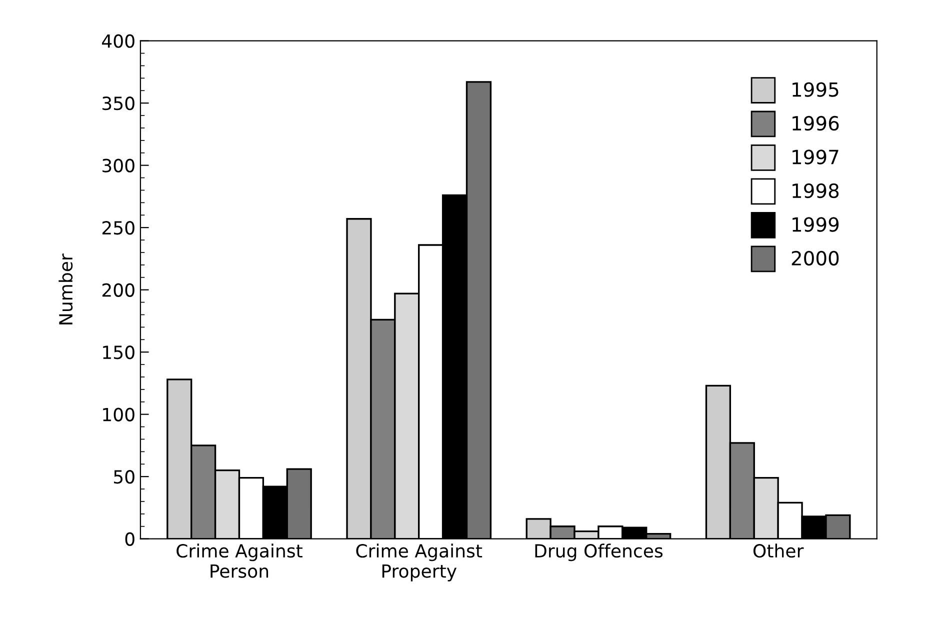 This screenshot has height=628, width=949. Describe the element at coordinates (118, 353) in the screenshot. I see `y-tick-label: 150` at that location.